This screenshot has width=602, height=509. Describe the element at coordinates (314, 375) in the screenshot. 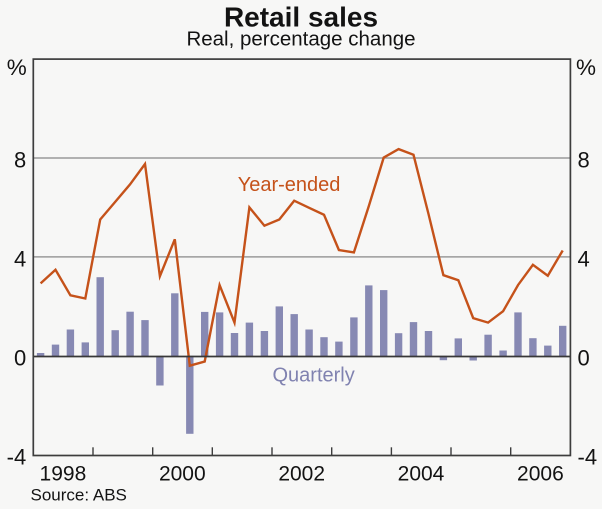

I see `svg-text: Quarterly` at that location.